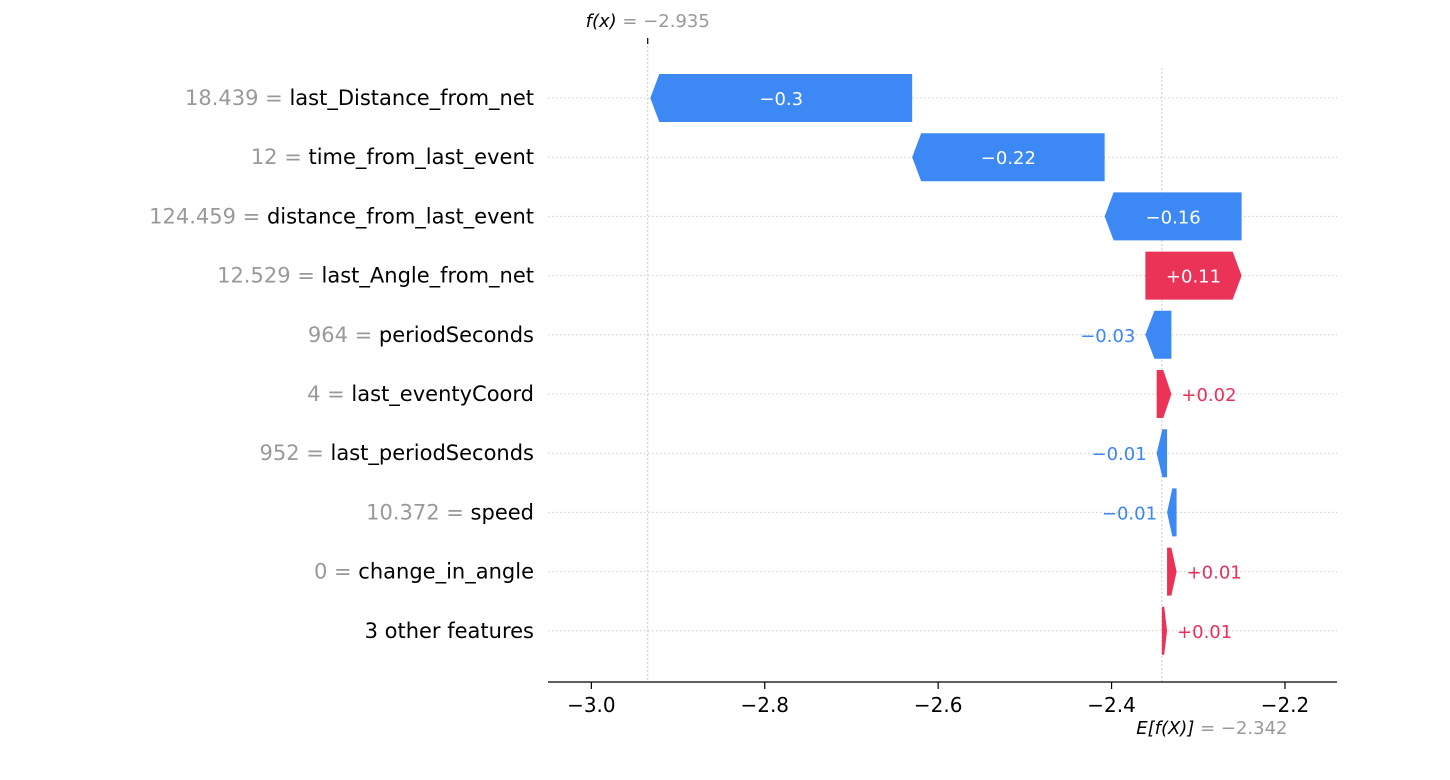 This screenshot has width=1450, height=780. I want to click on feature-label: 12.529 = last_Angle_from_net, so click(375, 276).